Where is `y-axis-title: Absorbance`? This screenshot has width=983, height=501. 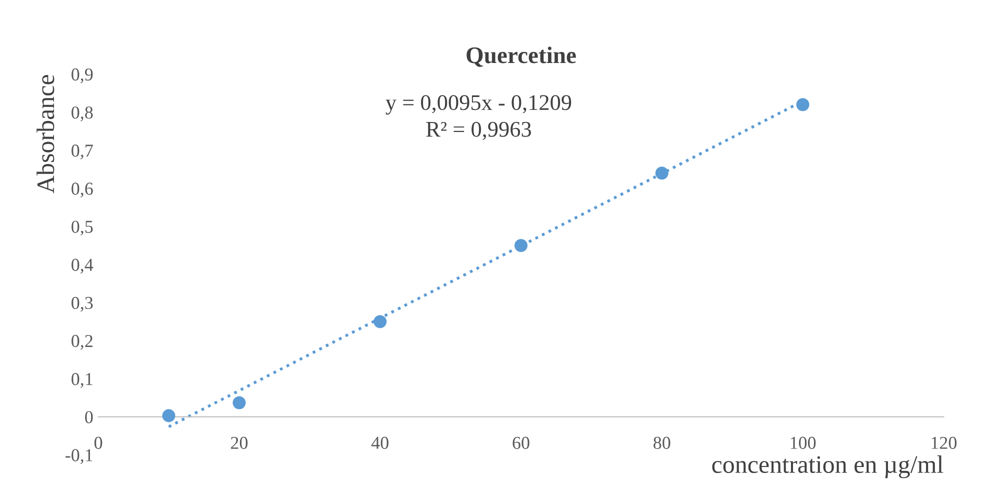 y-axis-title: Absorbance is located at coordinates (45, 134).